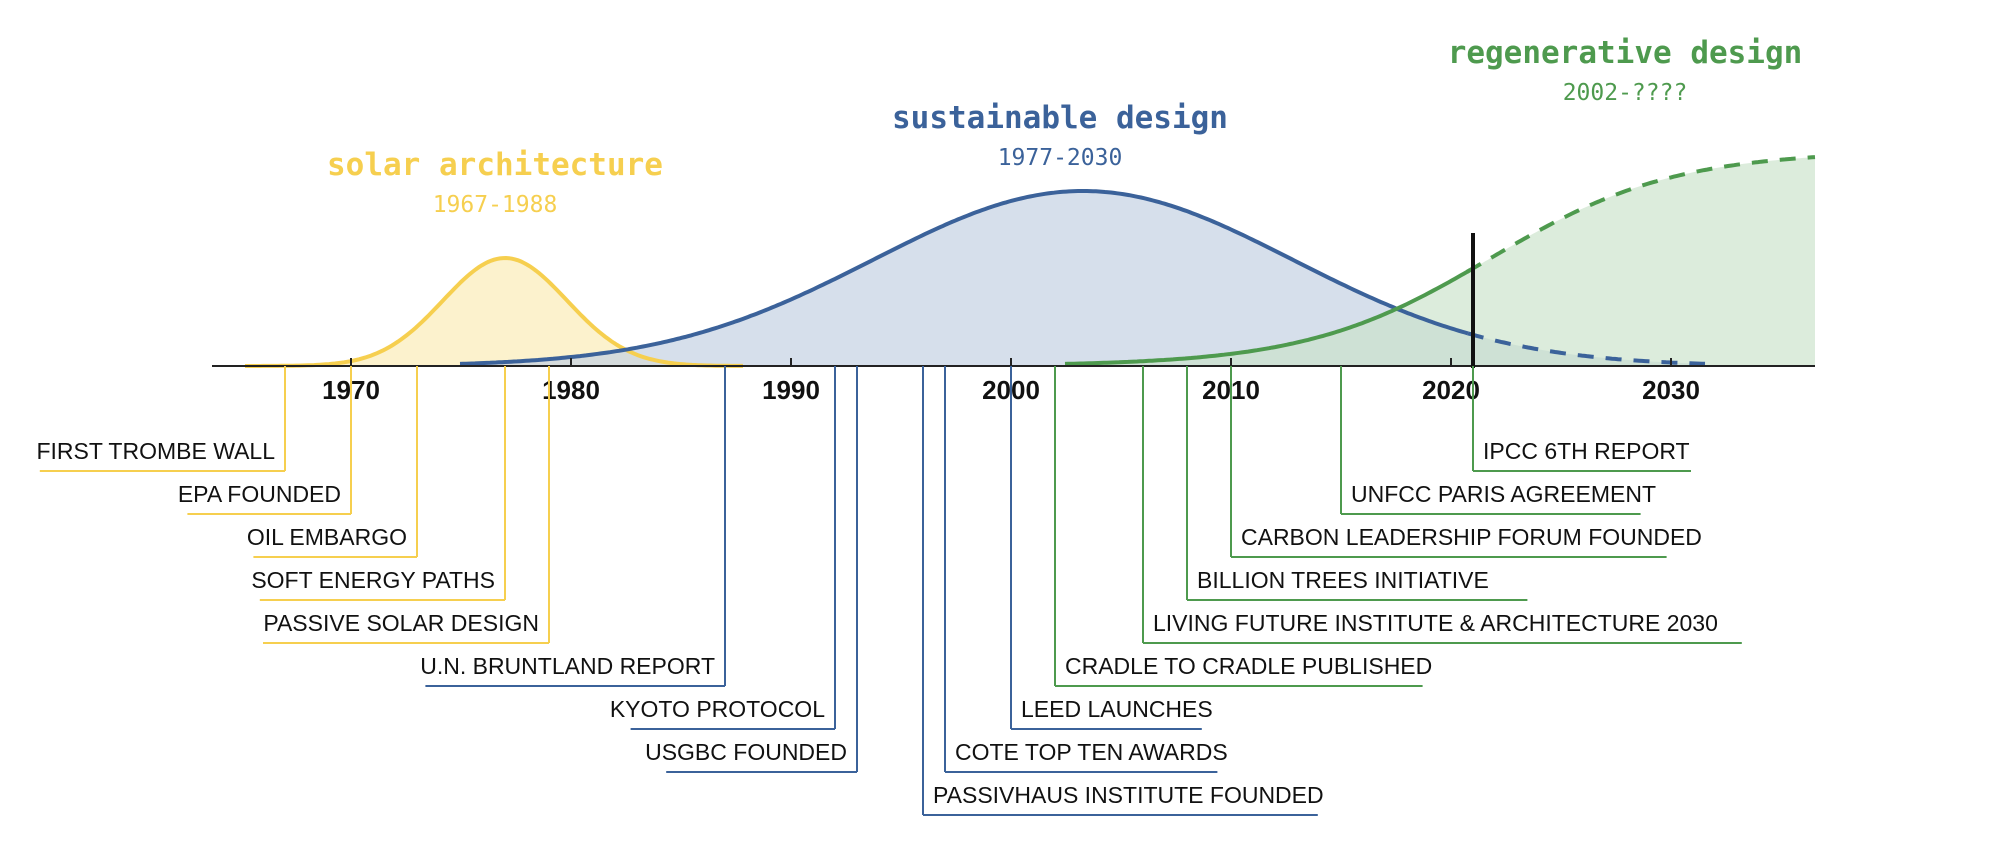 This screenshot has height=846, width=2000. What do you see at coordinates (571, 390) in the screenshot?
I see `axis-tick-label: 1980` at bounding box center [571, 390].